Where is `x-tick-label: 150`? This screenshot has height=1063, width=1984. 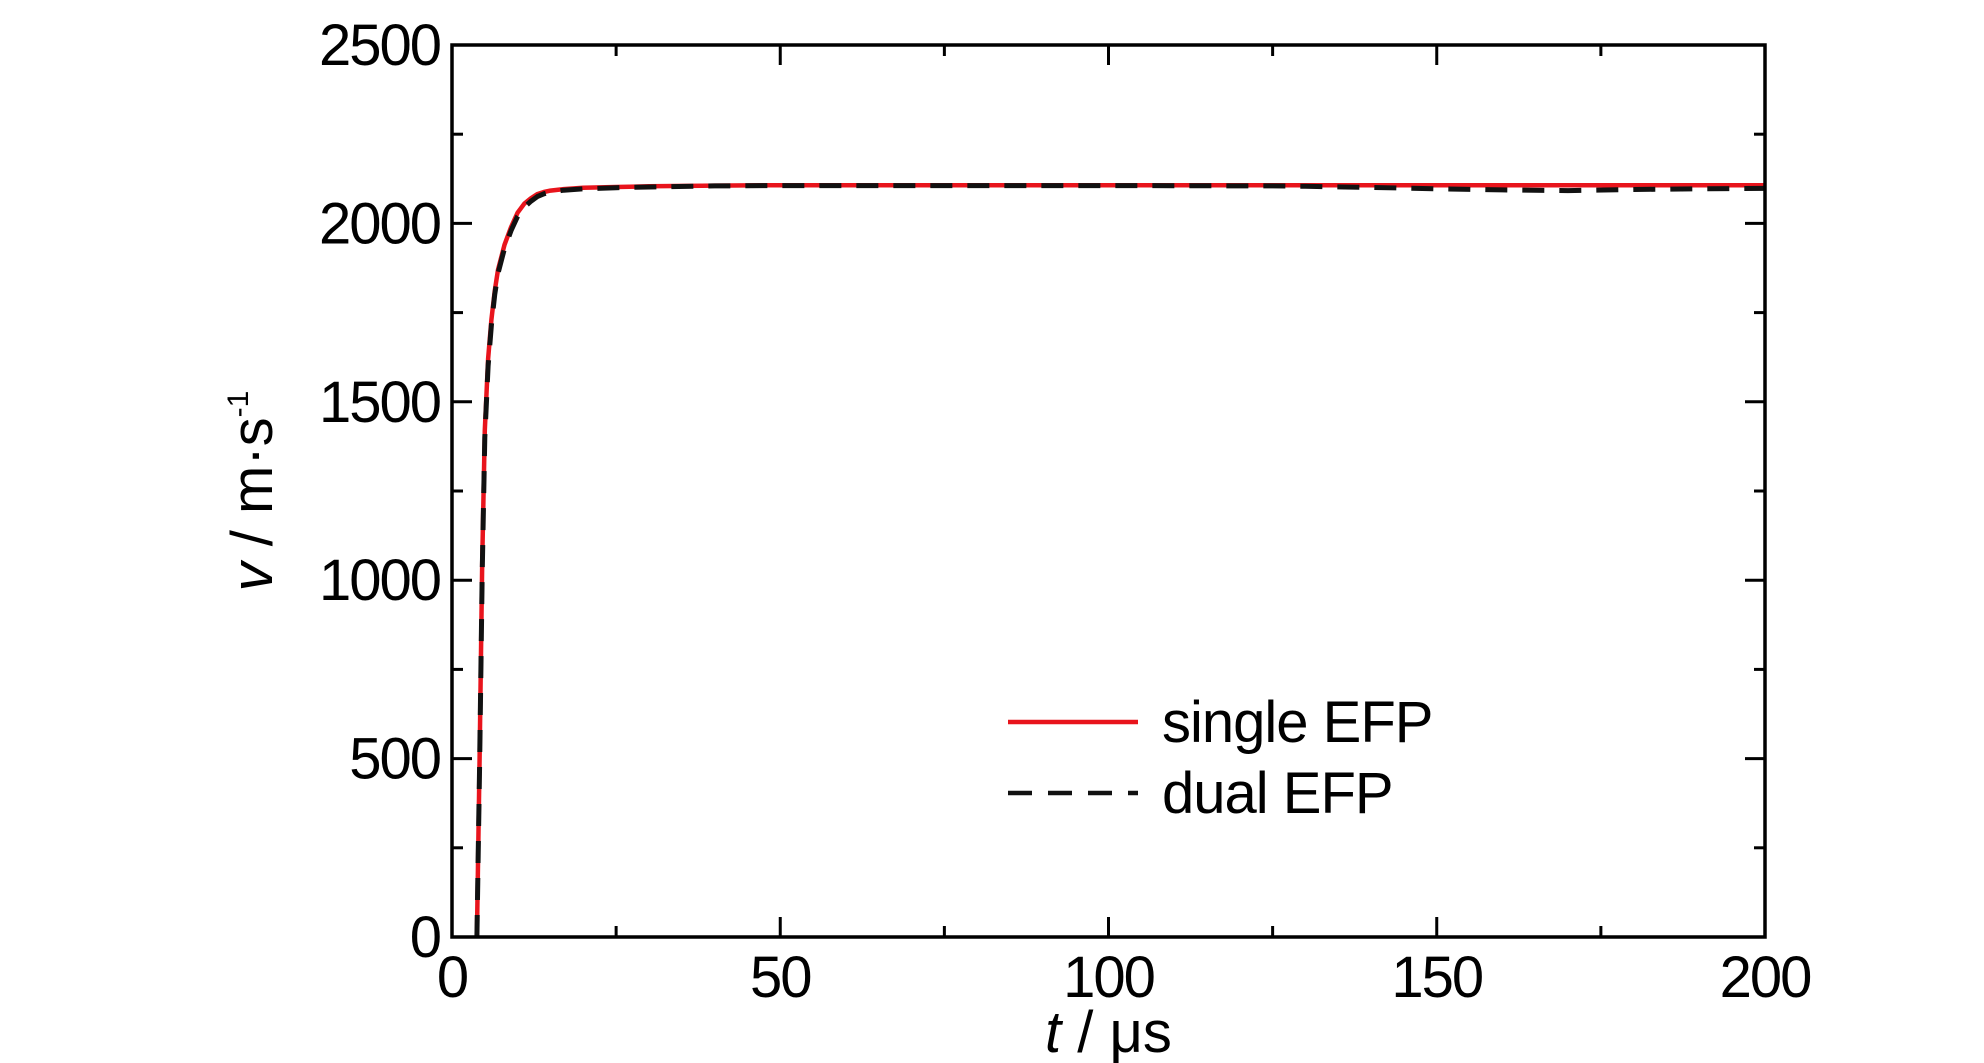
x-tick-label: 150 is located at coordinates (1436, 977).